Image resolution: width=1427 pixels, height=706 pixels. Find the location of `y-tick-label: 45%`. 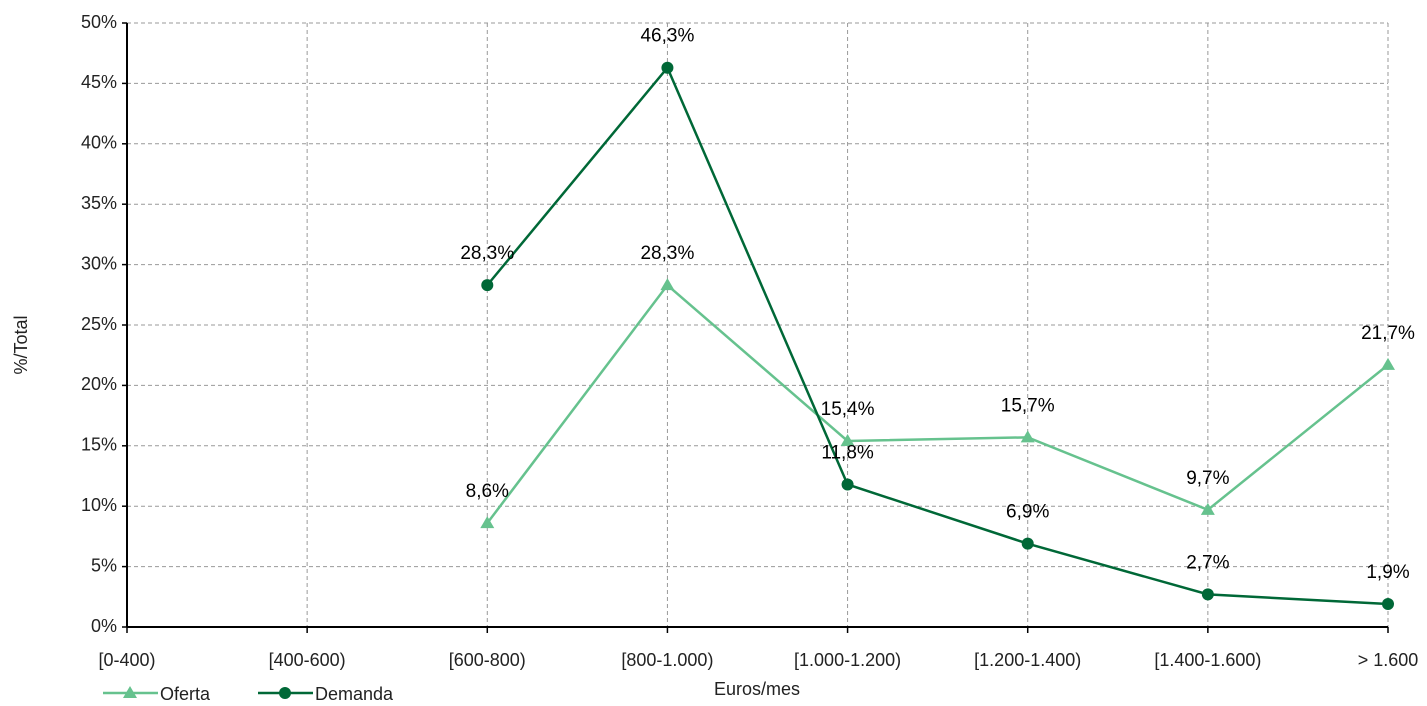

y-tick-label: 45% is located at coordinates (99, 82).